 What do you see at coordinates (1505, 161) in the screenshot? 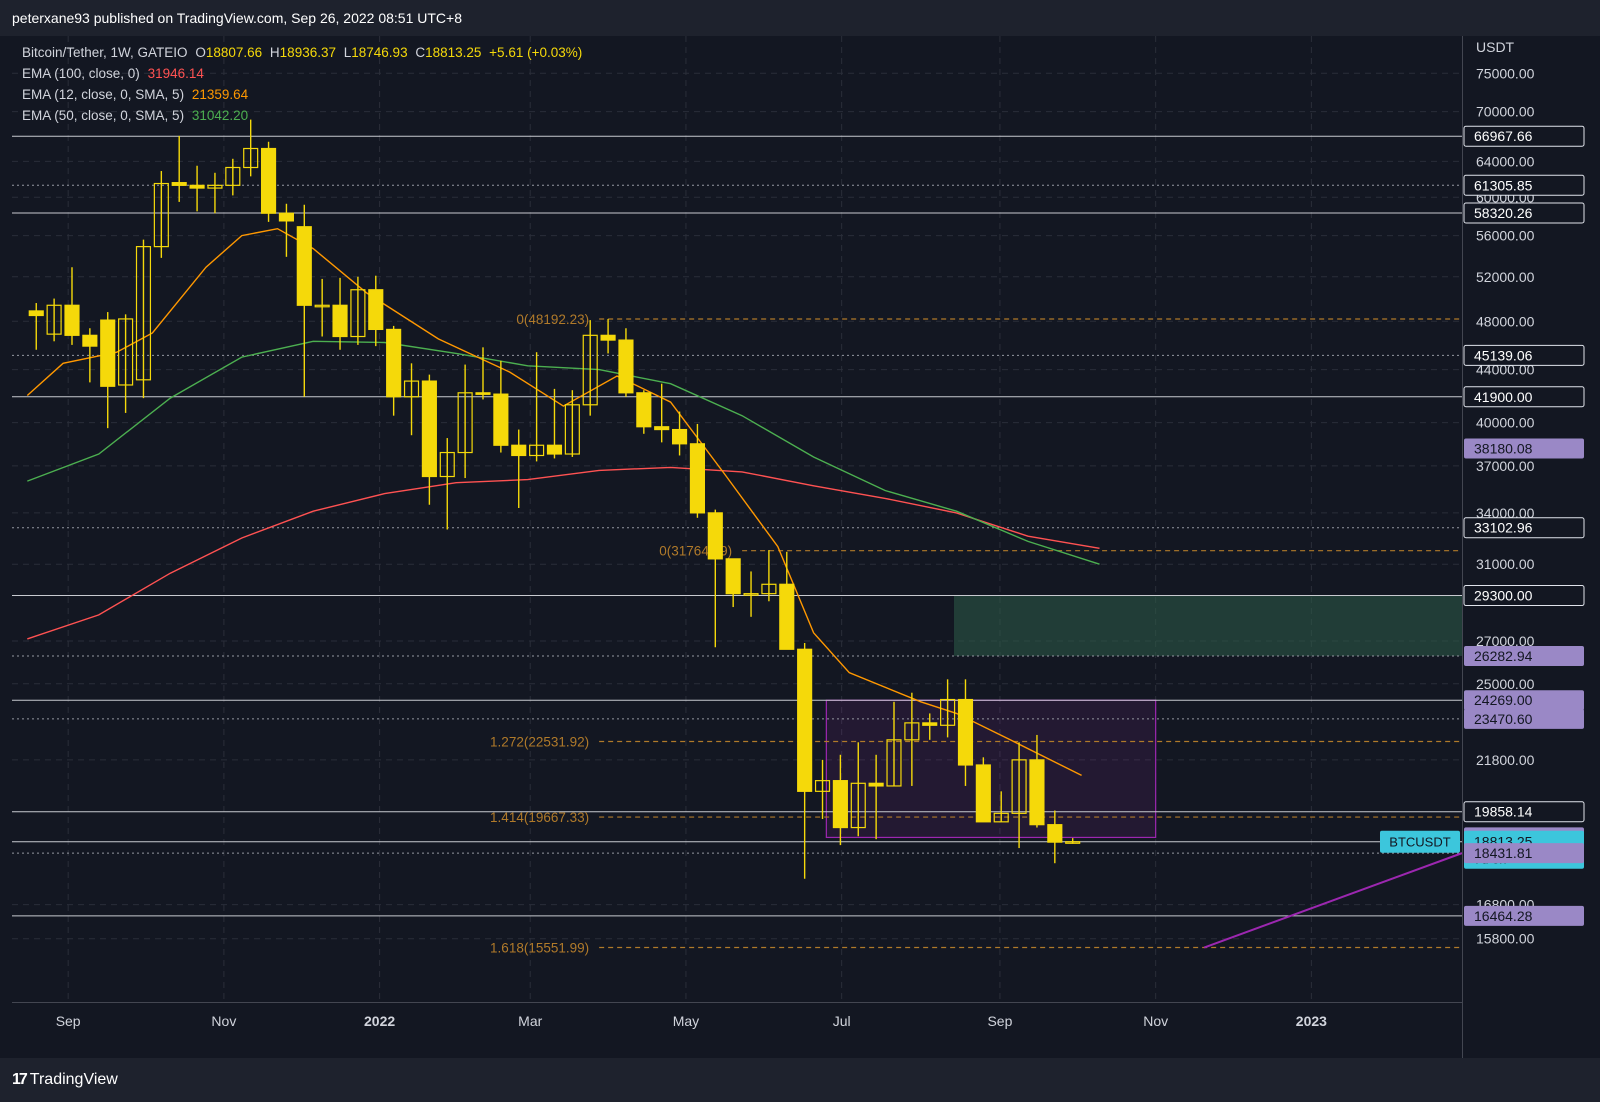
I see `y-tick-label: 64000.00` at bounding box center [1505, 161].